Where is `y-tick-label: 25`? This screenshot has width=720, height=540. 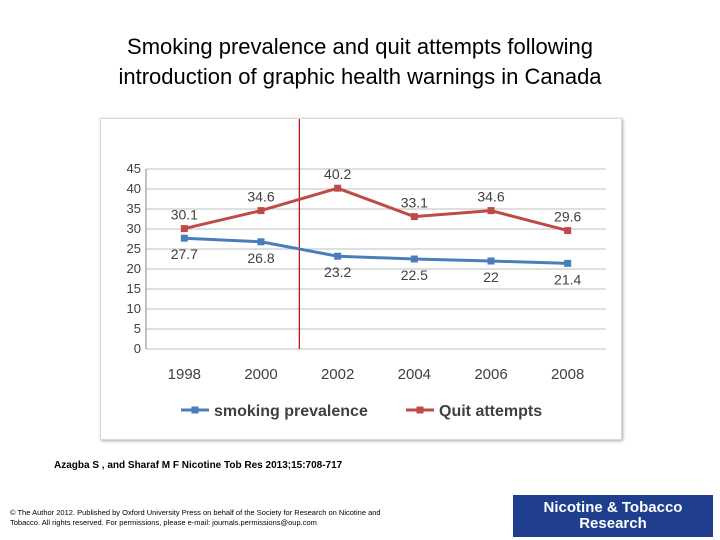 y-tick-label: 25 is located at coordinates (134, 248).